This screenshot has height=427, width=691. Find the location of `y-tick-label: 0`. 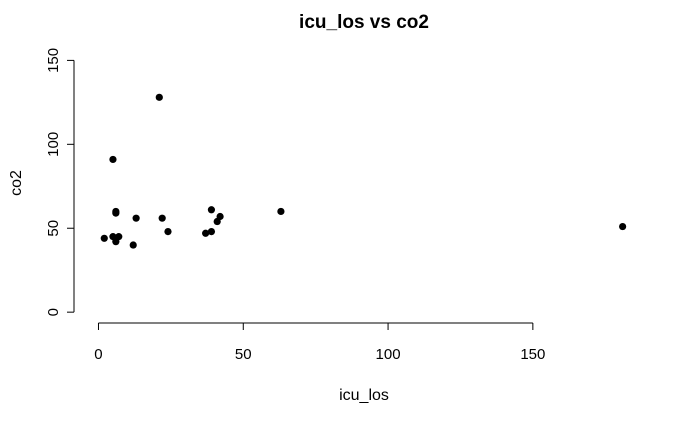

y-tick-label: 0 is located at coordinates (53, 312).